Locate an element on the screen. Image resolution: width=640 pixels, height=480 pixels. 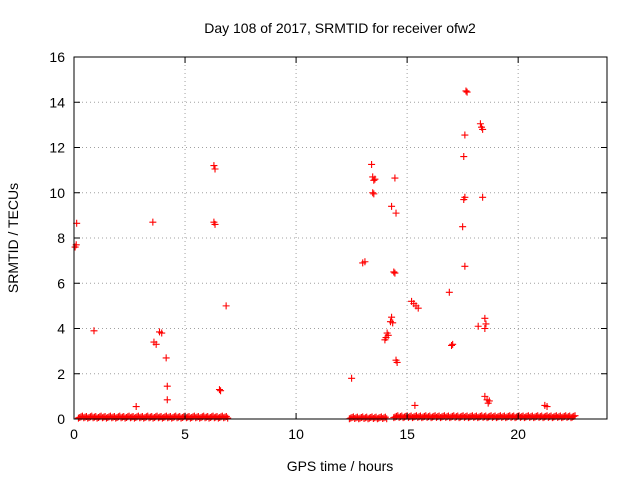
y-tick-label: 6 is located at coordinates (61, 283).